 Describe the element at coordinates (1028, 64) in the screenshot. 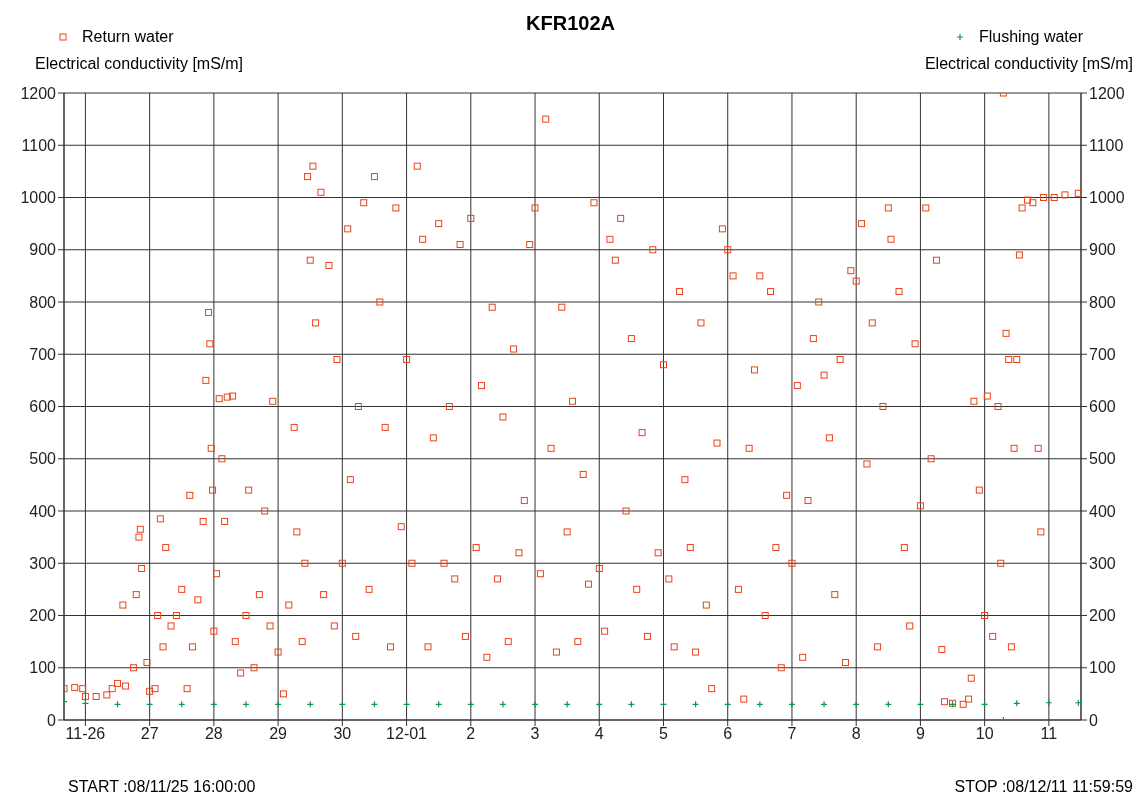

I see `y2-axis-title: Electrical conductivity [mS/m]` at that location.